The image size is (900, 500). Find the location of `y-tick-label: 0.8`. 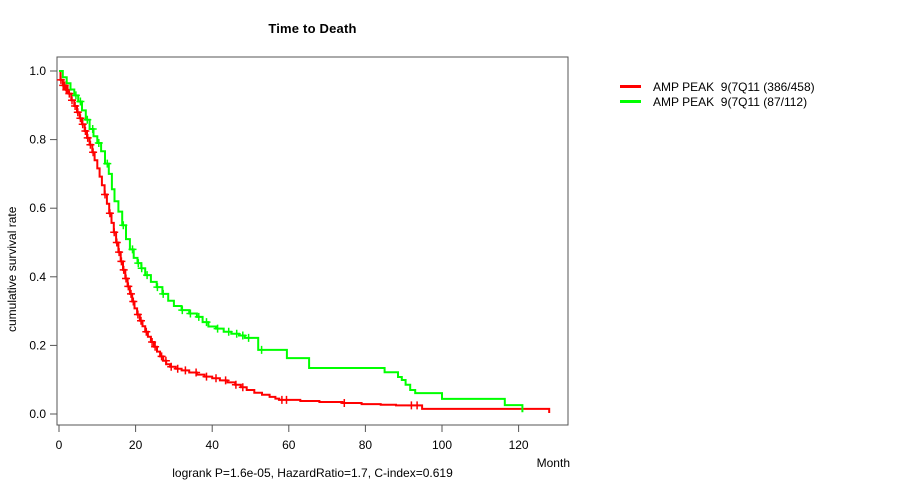

y-tick-label: 0.8 is located at coordinates (37, 140).